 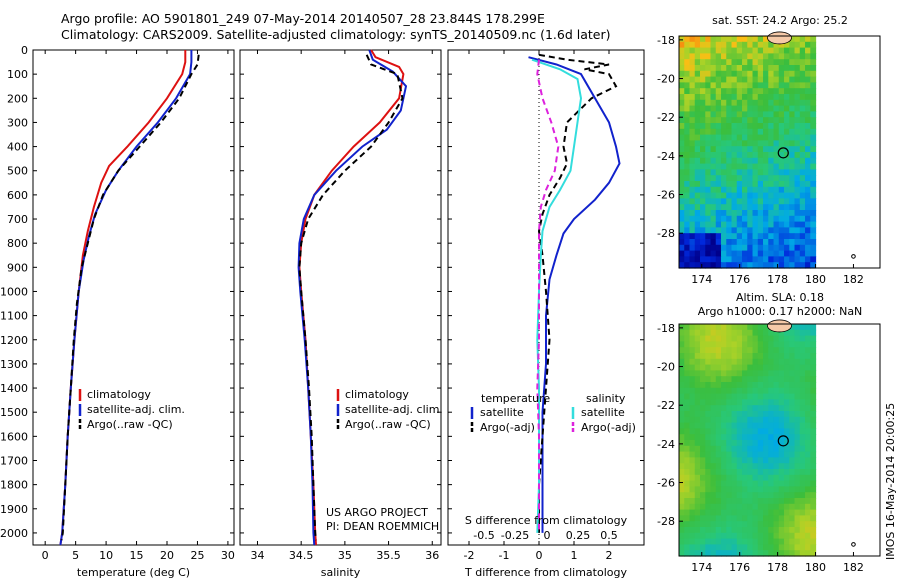 What do you see at coordinates (890, 481) in the screenshot?
I see `side-stamp: IMOS 16-May-2014 20:00:25` at bounding box center [890, 481].